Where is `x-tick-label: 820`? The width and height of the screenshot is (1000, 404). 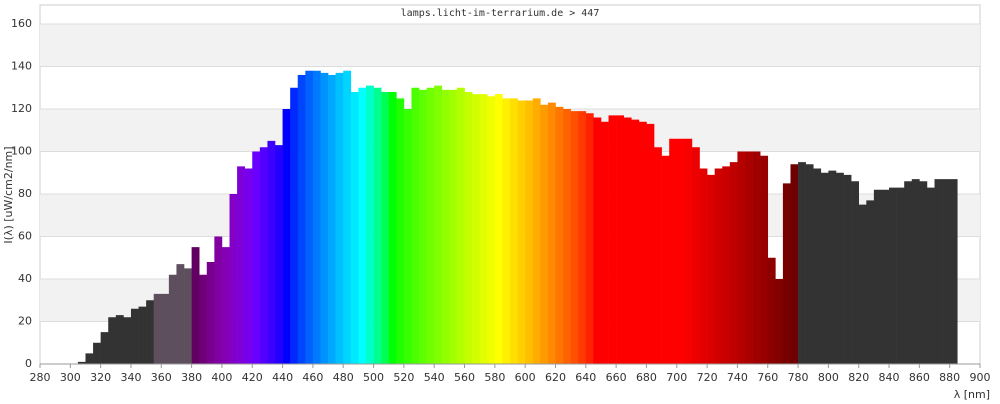
x-tick-label: 820 is located at coordinates (858, 377).